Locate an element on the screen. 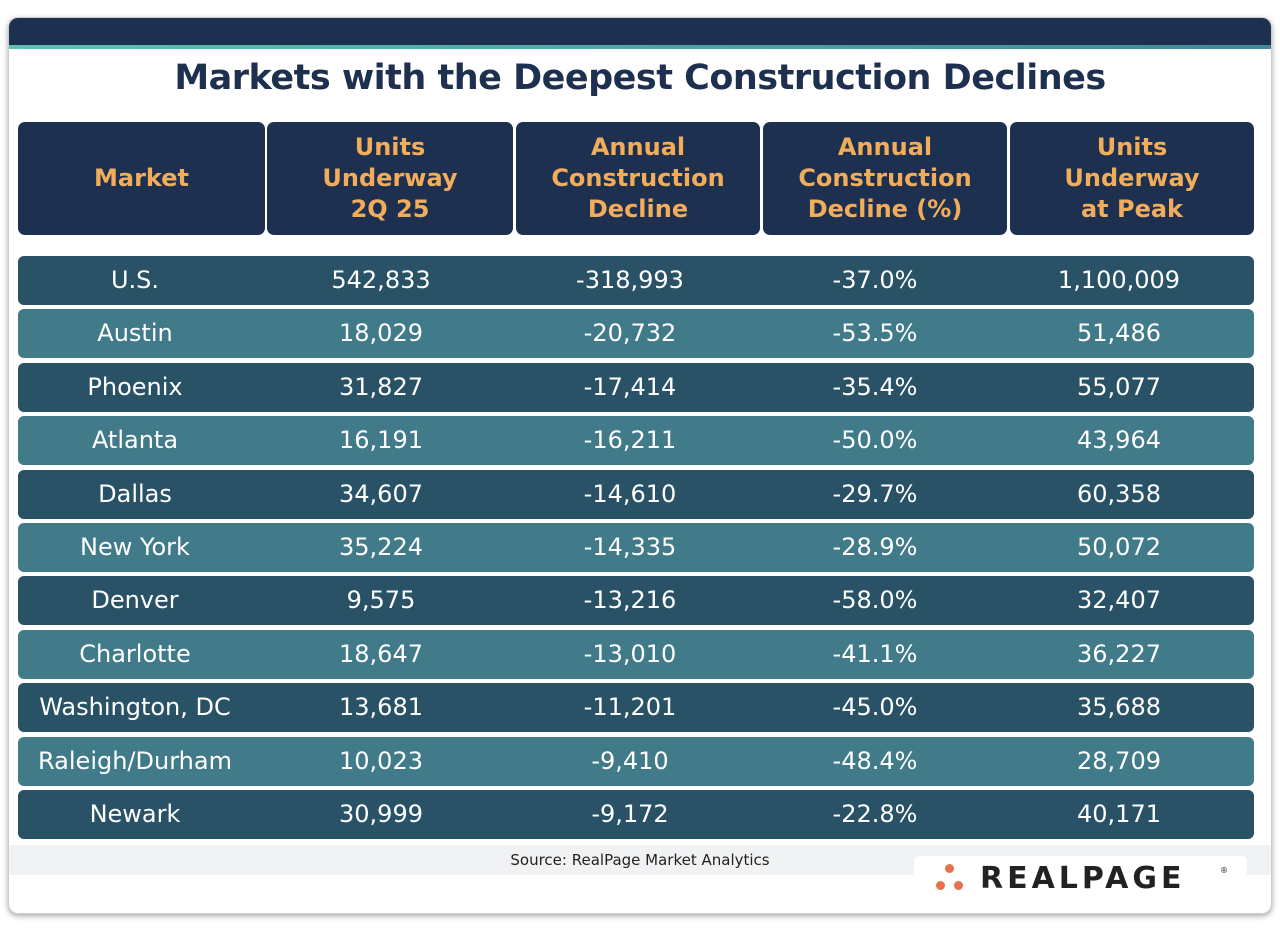  cell-market: Newark is located at coordinates (135, 814).